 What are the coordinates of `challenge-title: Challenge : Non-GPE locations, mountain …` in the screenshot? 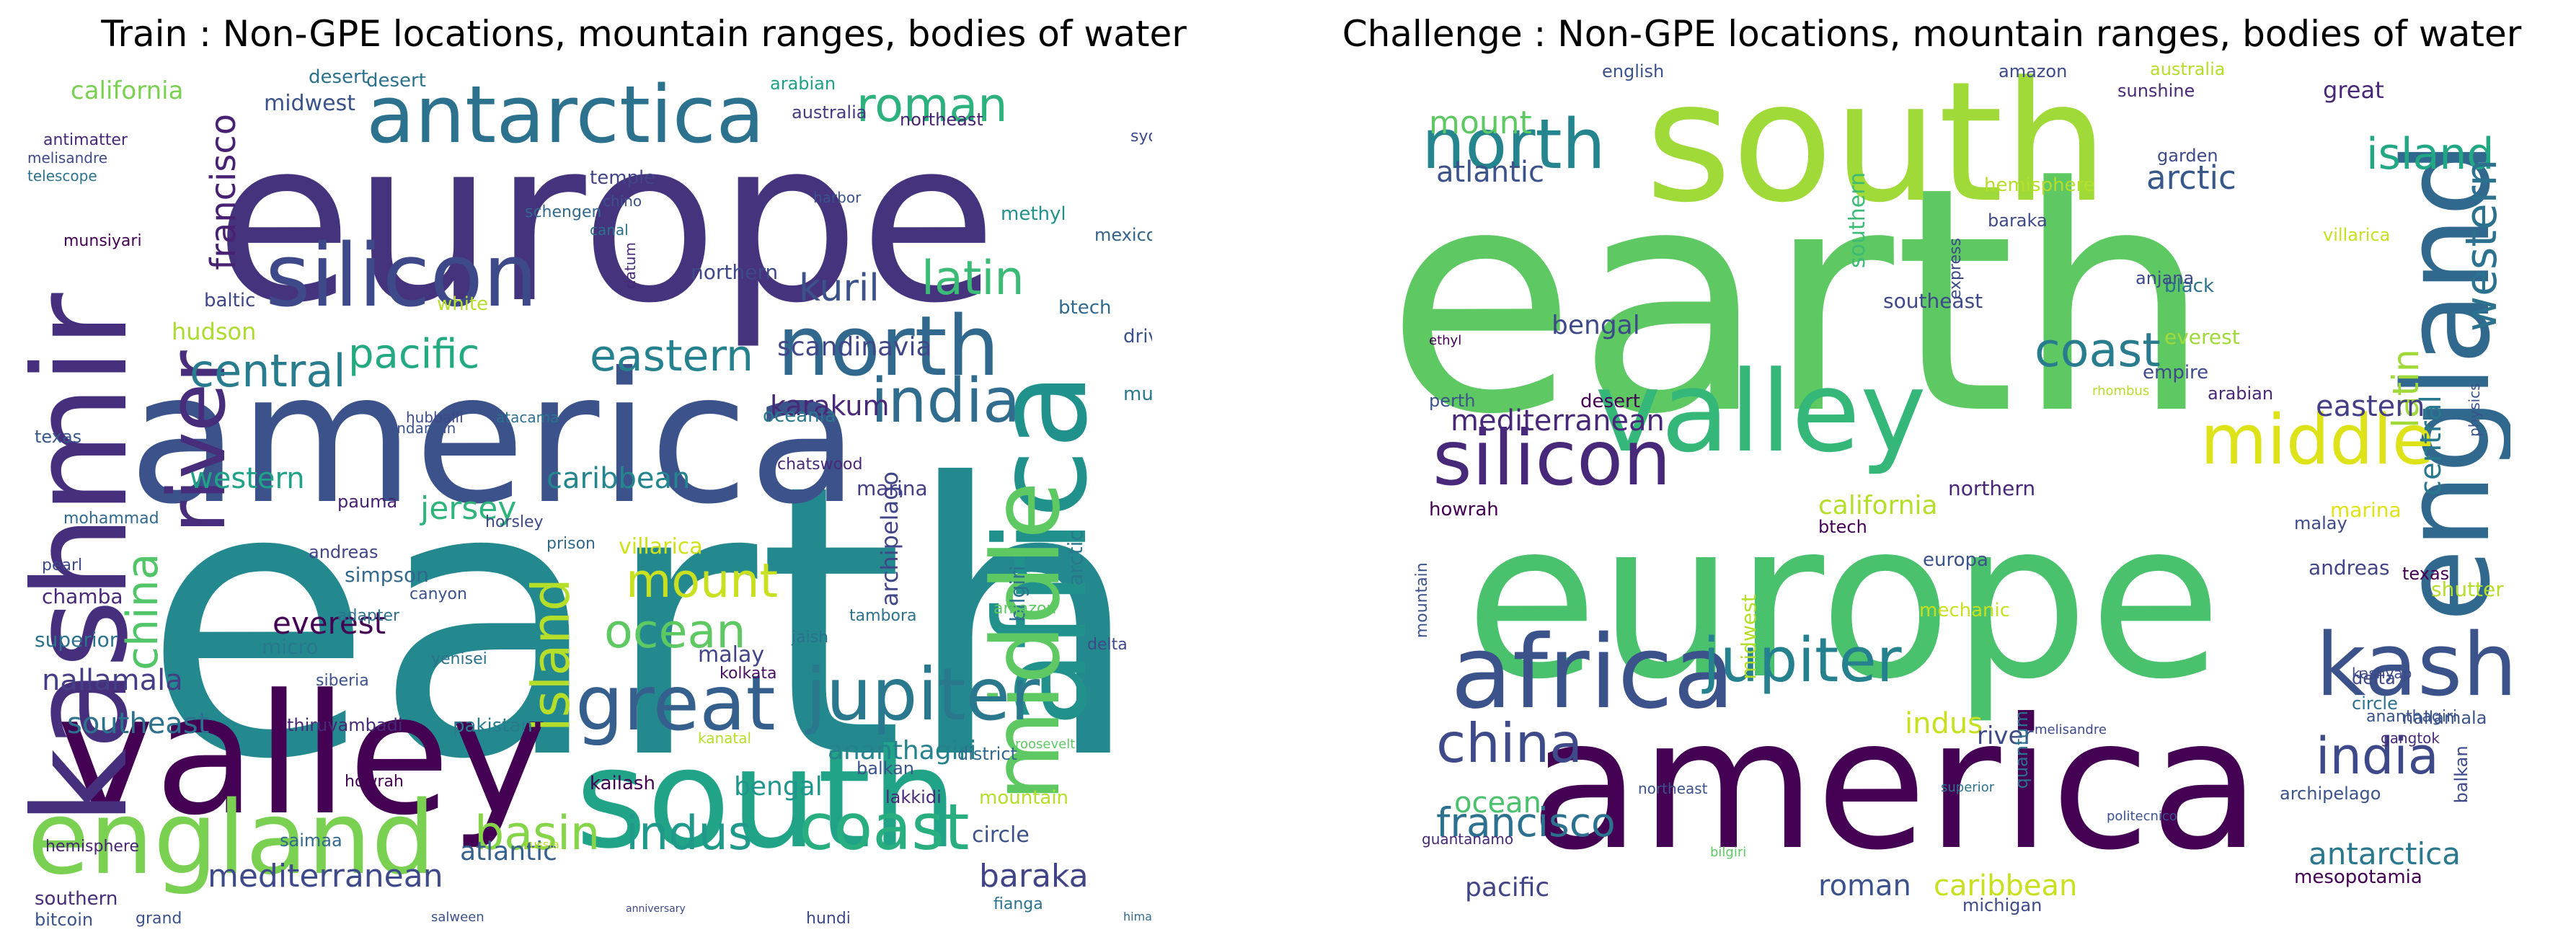 It's located at (1932, 34).